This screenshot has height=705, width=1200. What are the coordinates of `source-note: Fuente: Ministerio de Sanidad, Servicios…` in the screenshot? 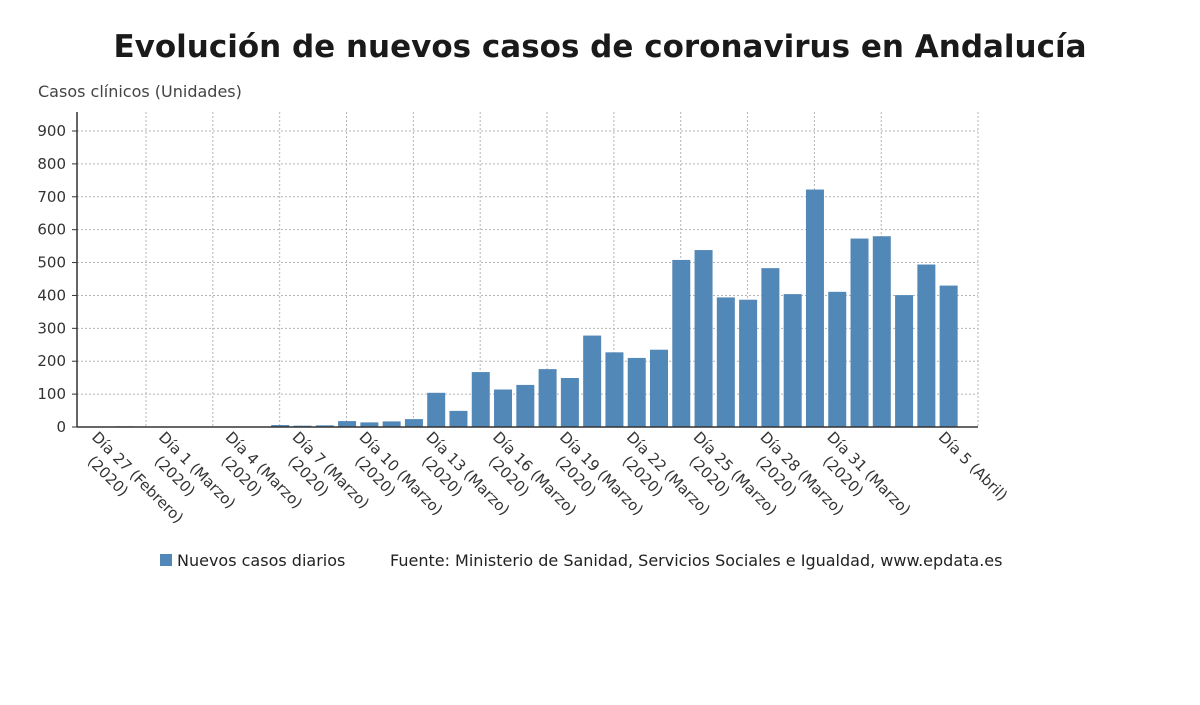 It's located at (696, 560).